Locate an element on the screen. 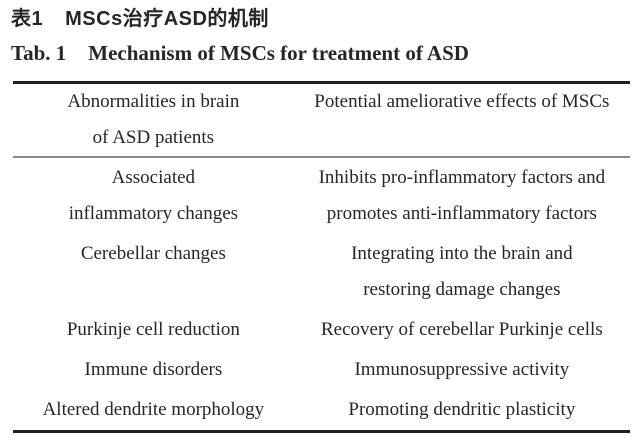 This screenshot has width=639, height=445. cell-abnormality: Purkinje cell reduction is located at coordinates (153, 330).